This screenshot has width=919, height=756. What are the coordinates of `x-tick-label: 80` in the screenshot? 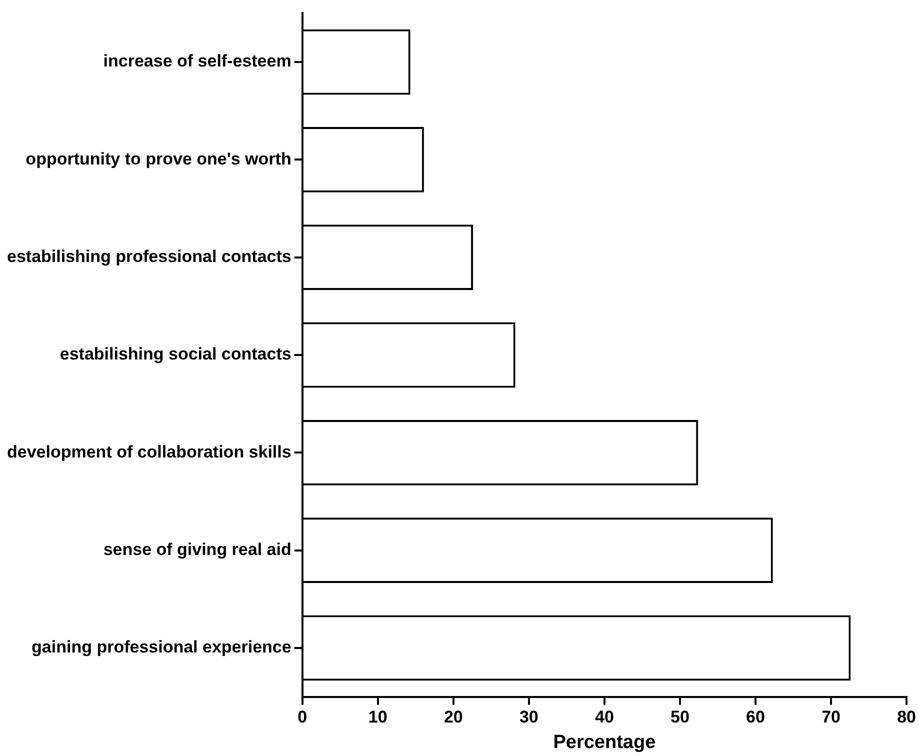 It's located at (906, 717).